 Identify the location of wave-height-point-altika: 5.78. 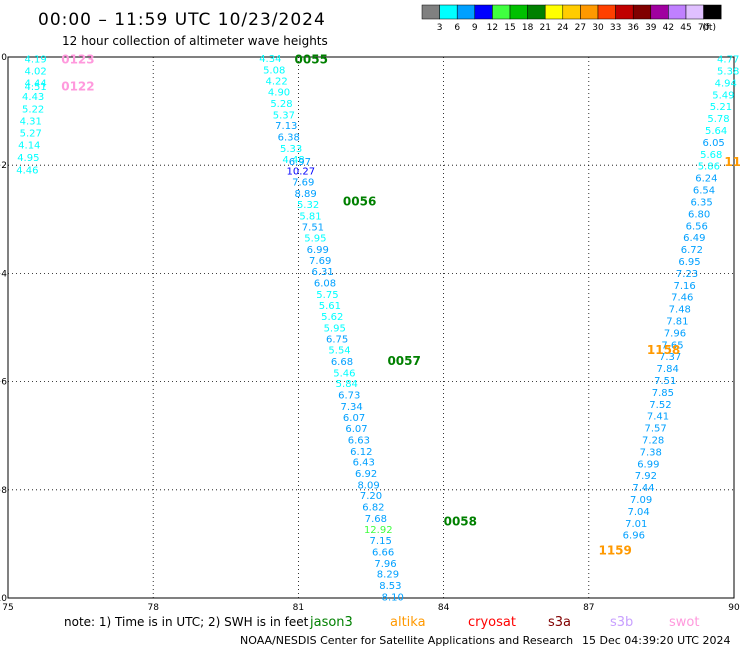
(718, 119).